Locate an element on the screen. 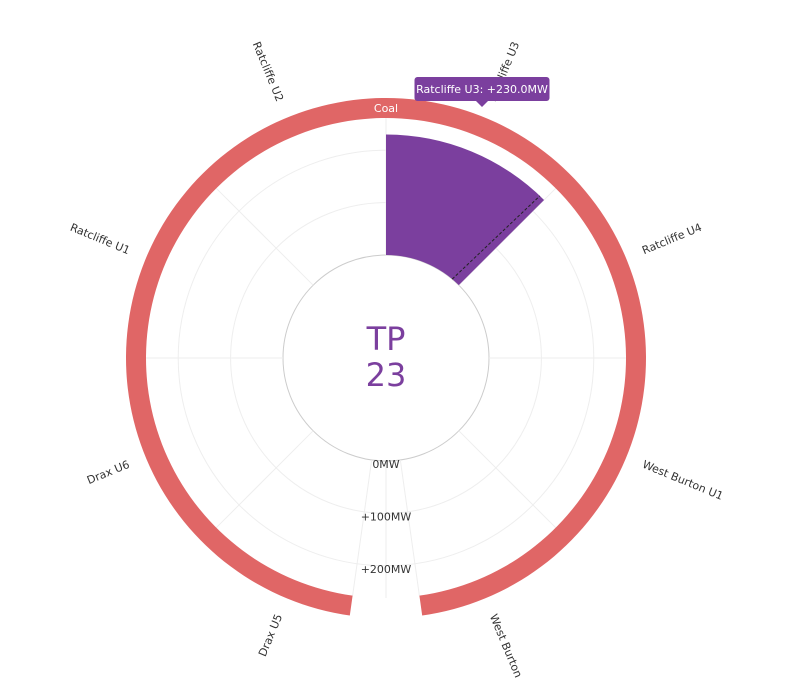  center-label: TP 23 is located at coordinates (386, 357).